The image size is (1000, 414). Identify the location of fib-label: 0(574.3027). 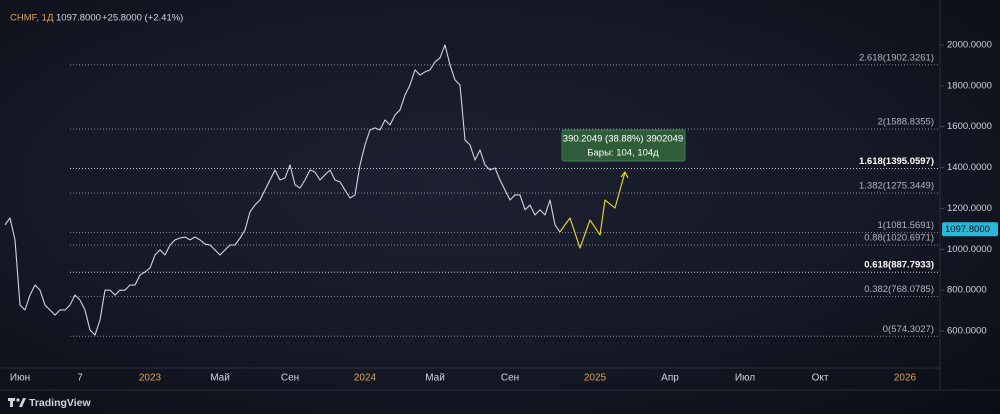
(908, 329).